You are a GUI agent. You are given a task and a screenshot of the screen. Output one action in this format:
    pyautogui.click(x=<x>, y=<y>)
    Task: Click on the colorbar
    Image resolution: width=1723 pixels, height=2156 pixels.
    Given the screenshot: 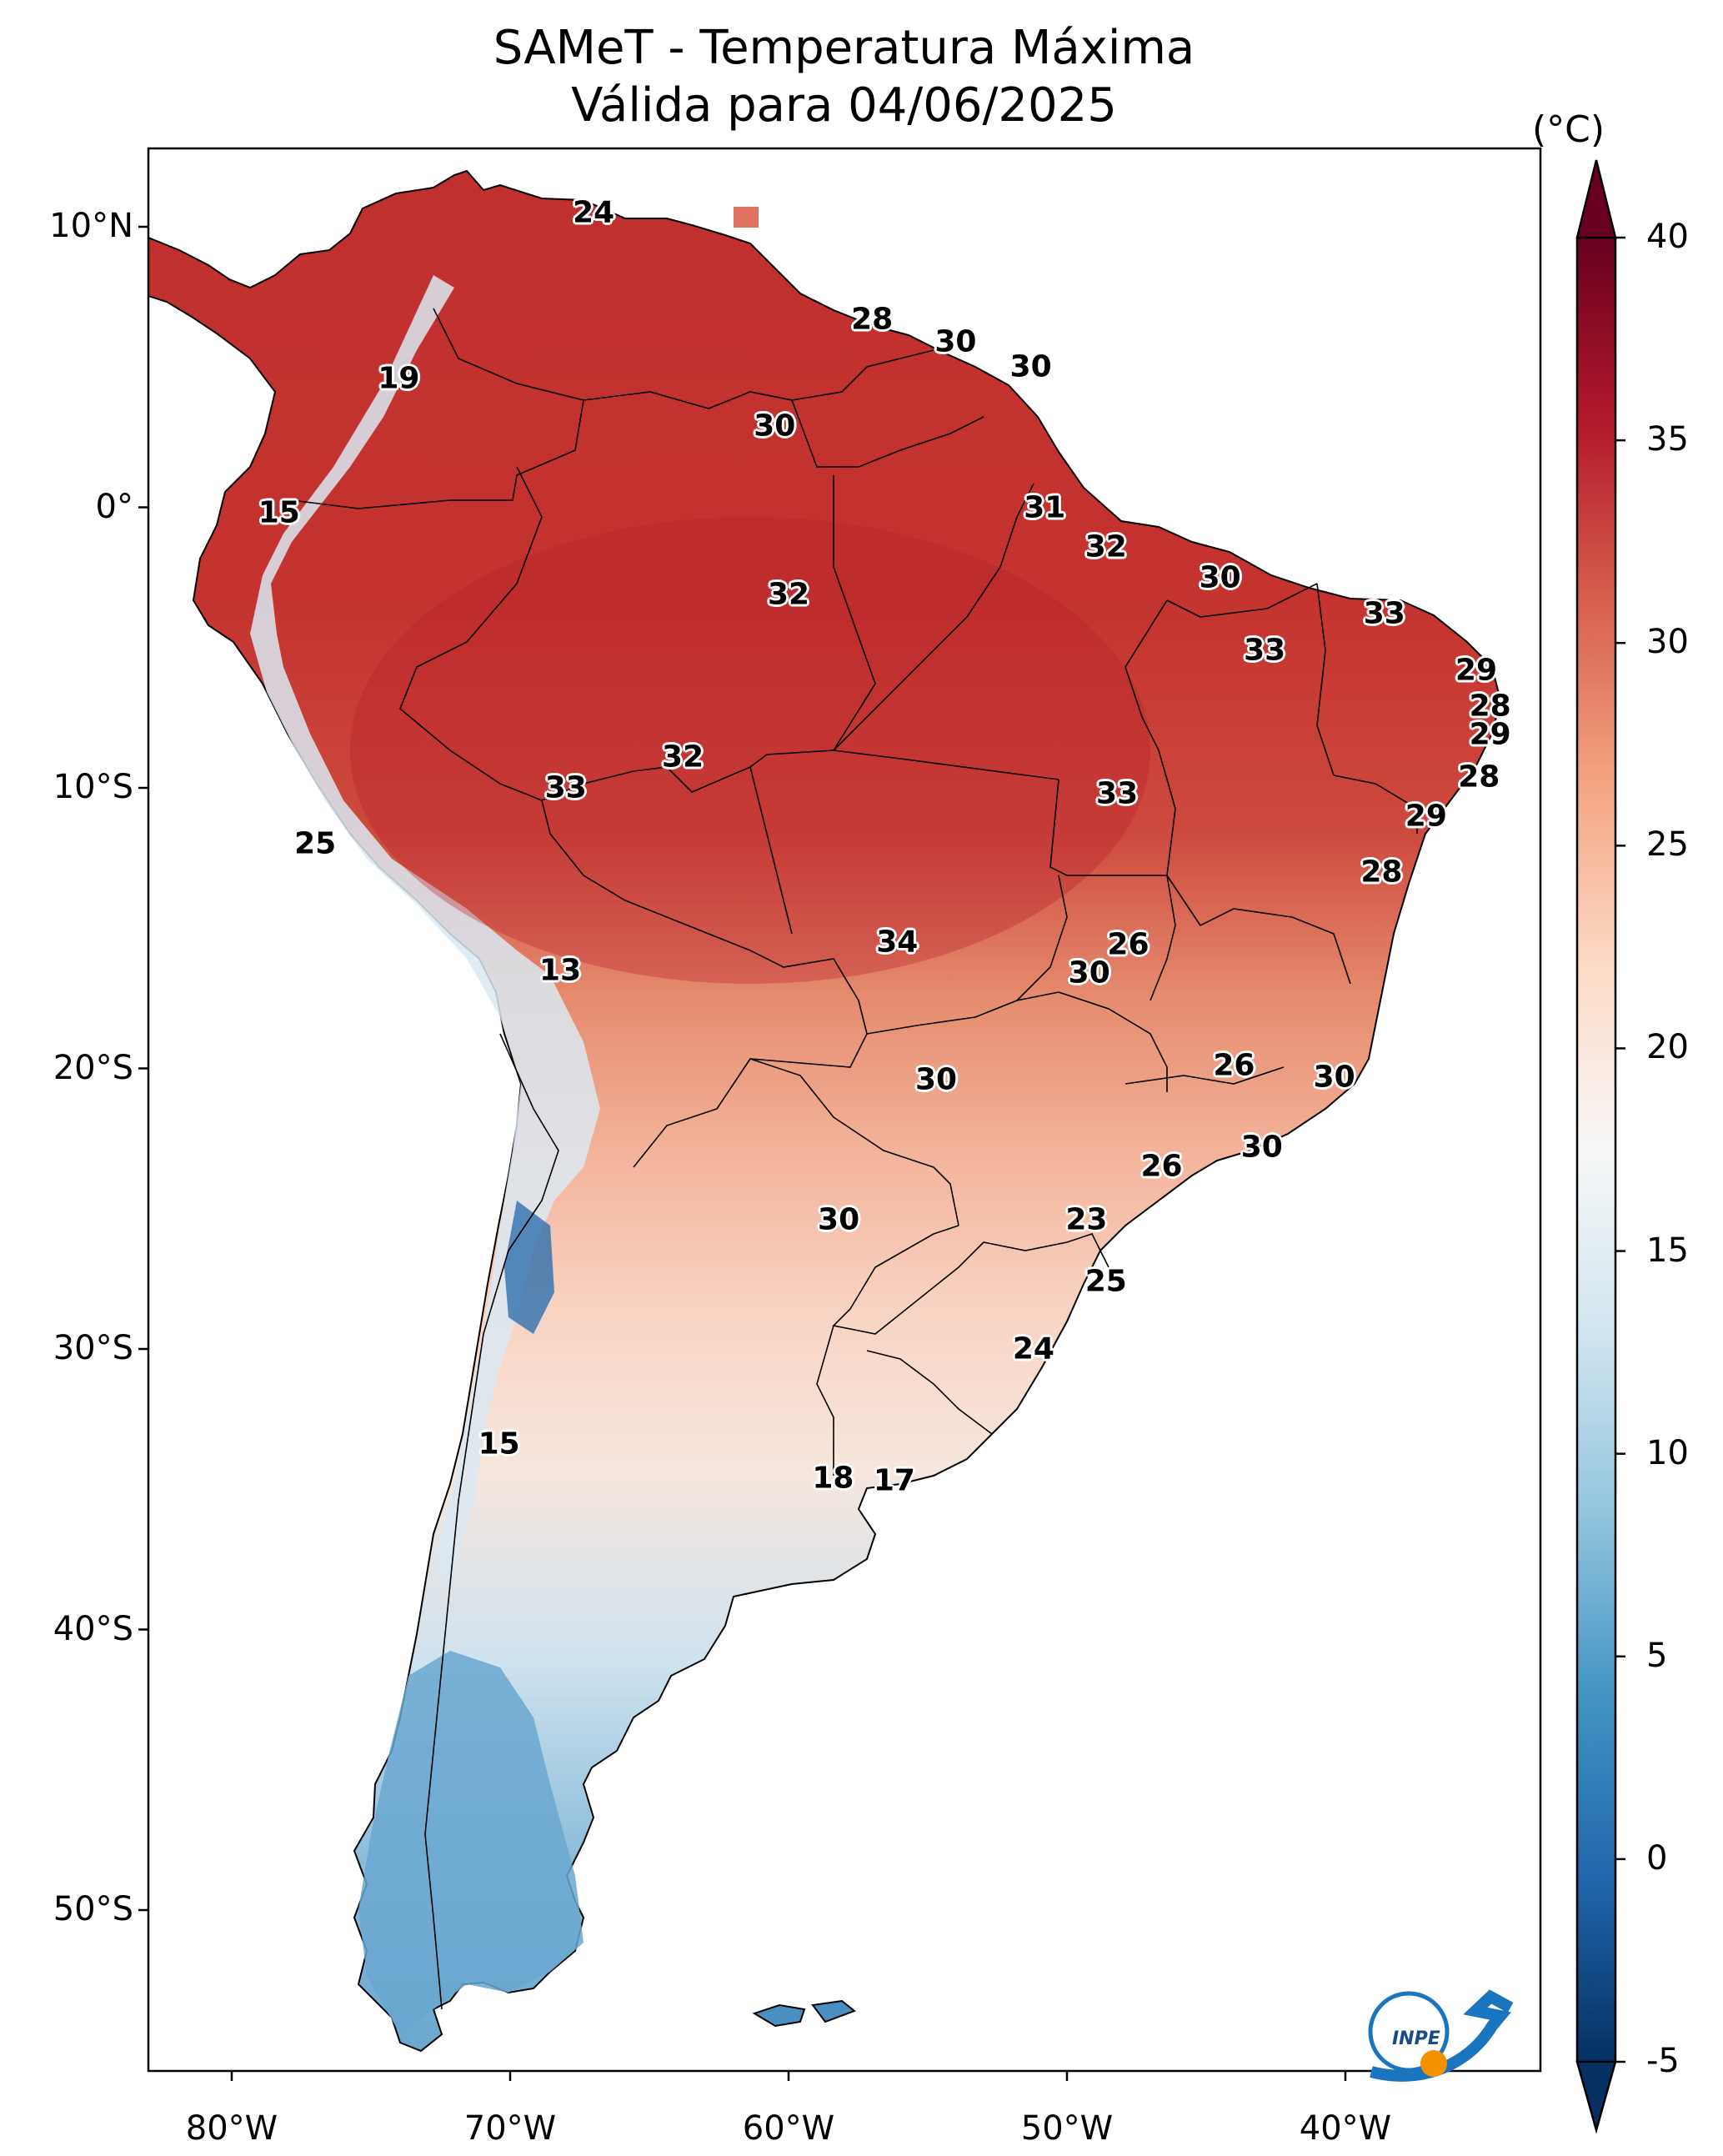 What is the action you would take?
    pyautogui.click(x=1600, y=1146)
    